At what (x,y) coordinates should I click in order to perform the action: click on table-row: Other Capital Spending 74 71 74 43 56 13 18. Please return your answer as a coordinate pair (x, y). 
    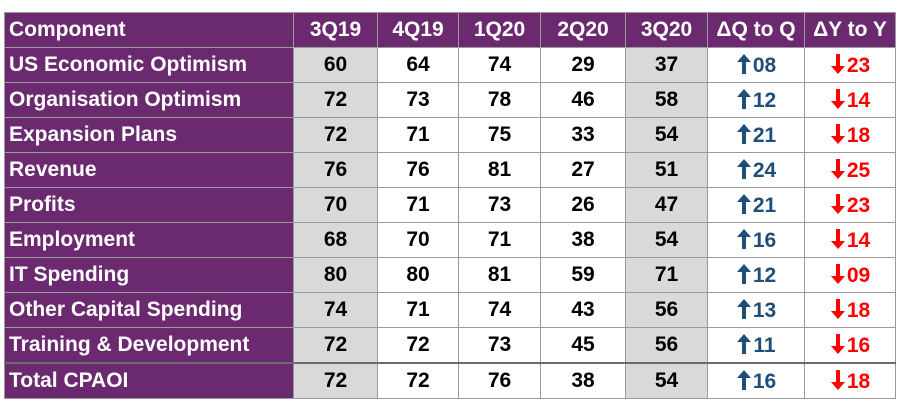
    Looking at the image, I should click on (450, 310).